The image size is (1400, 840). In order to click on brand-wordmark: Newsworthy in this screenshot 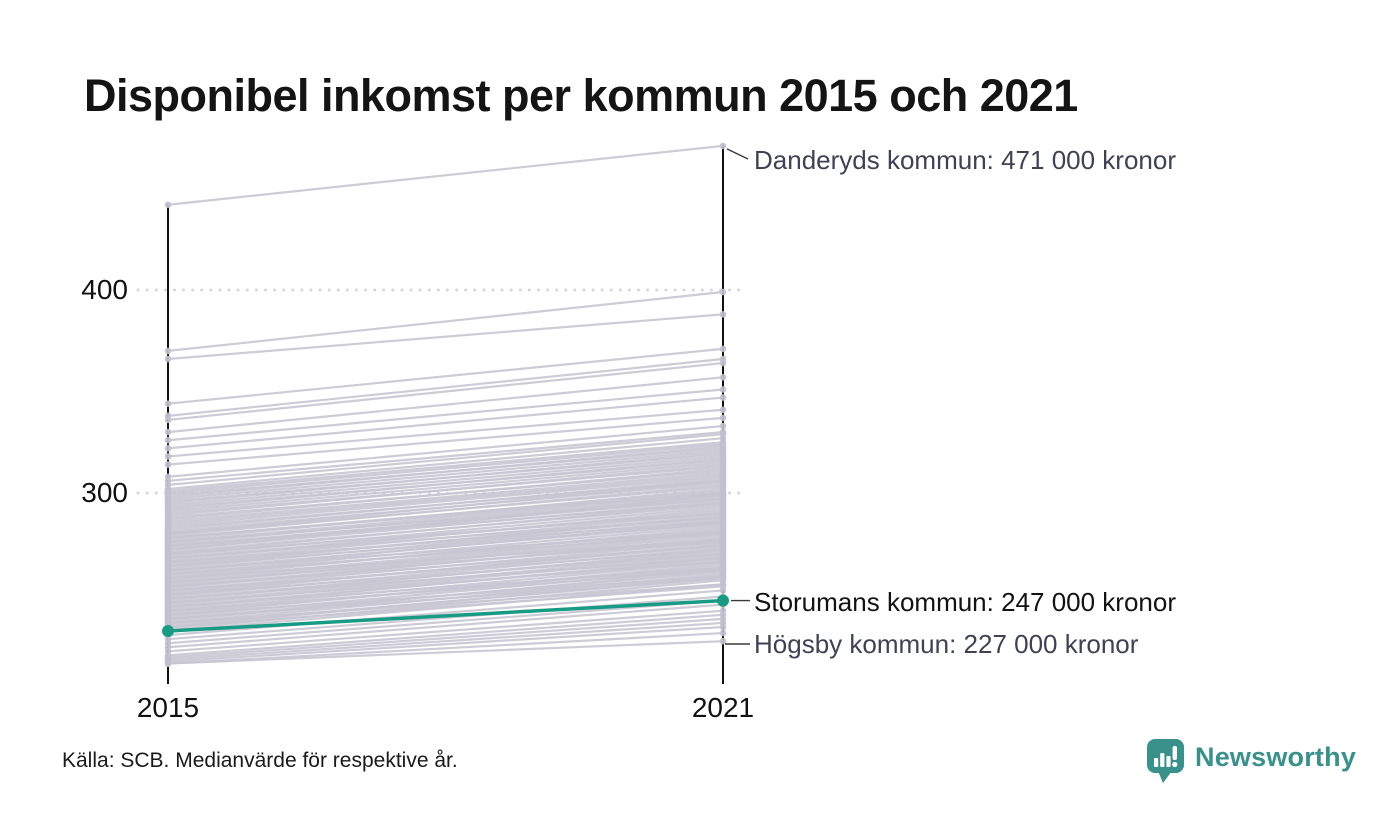, I will do `click(1276, 756)`.